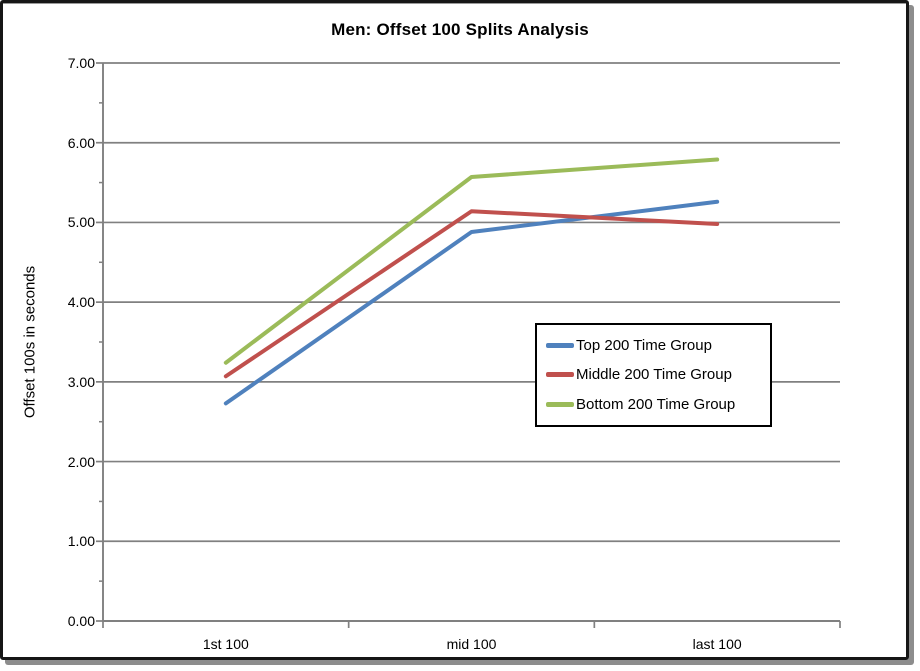 The height and width of the screenshot is (671, 920). Describe the element at coordinates (560, 346) in the screenshot. I see `legend-swatch-top-200-time-group` at that location.